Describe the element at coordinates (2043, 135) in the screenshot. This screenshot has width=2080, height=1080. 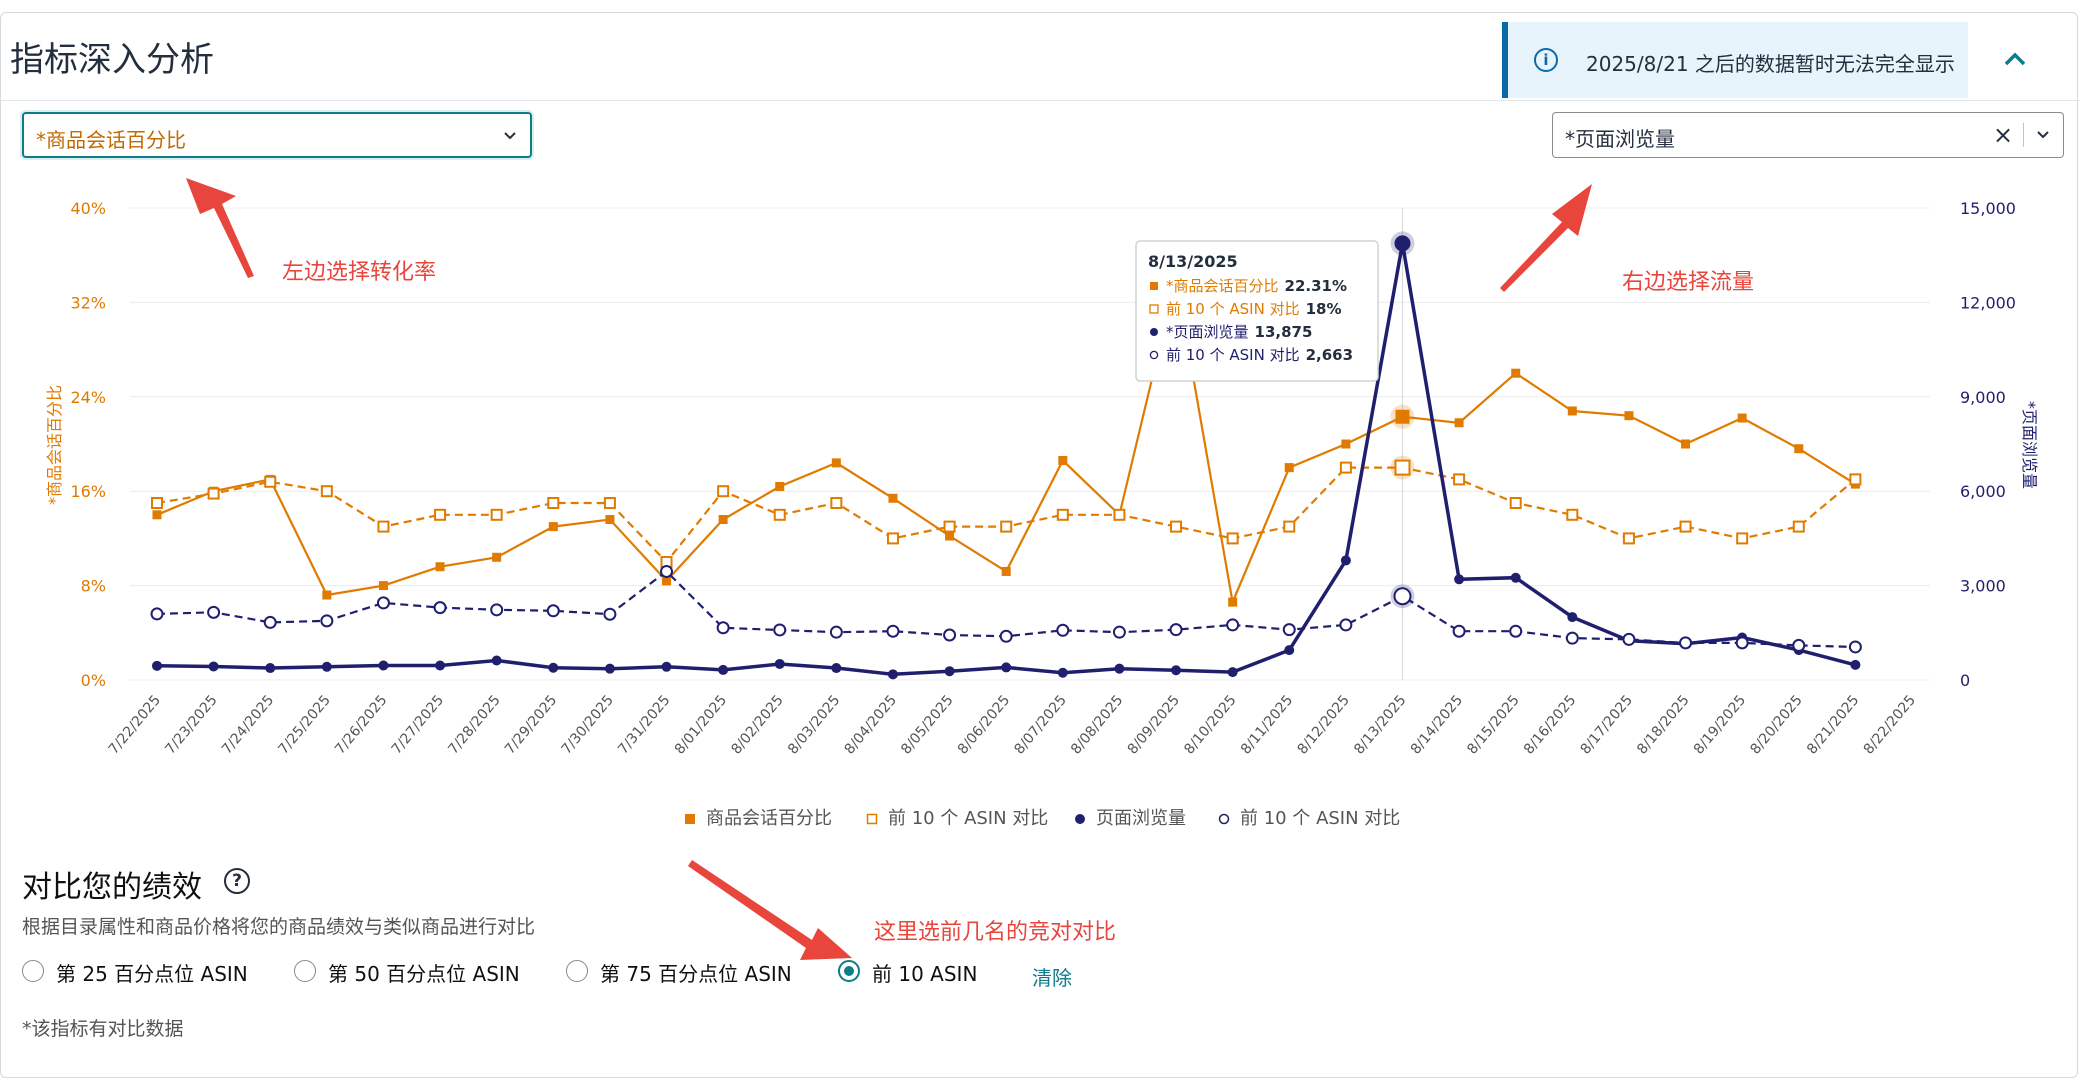
I see `chevron-down-icon` at that location.